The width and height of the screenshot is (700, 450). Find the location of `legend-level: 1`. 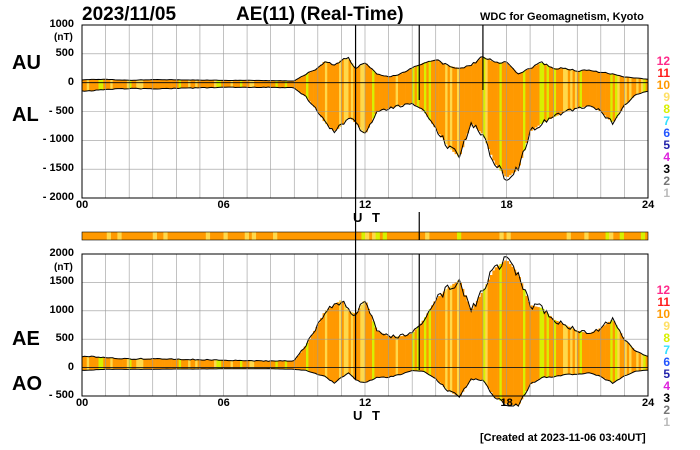

legend-level: 1 is located at coordinates (666, 422).